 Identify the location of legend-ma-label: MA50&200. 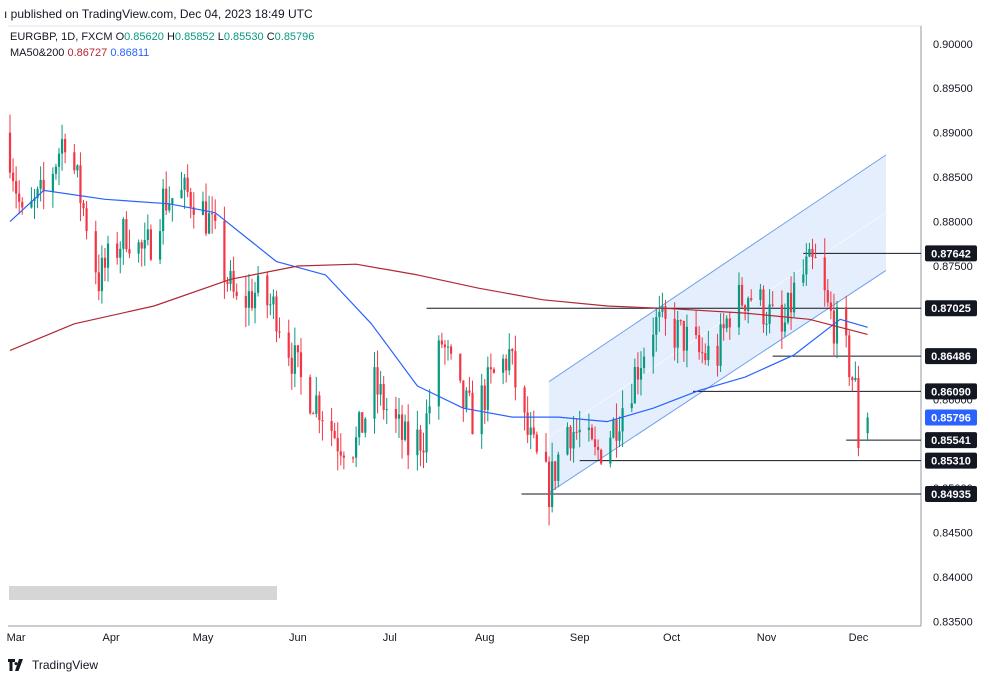
(37, 53).